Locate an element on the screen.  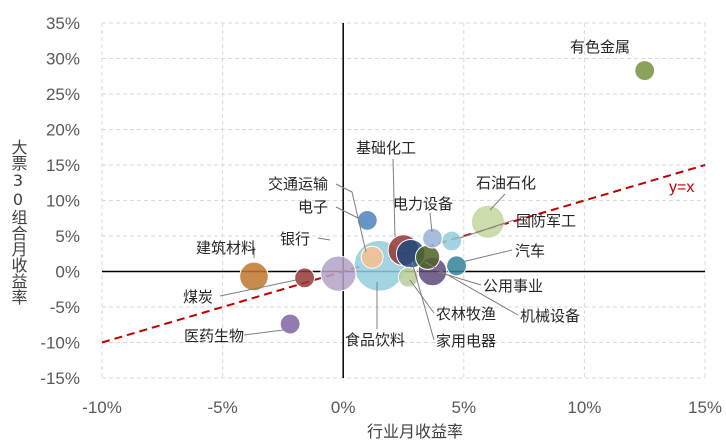
reference-line-label: y=x is located at coordinates (681, 187).